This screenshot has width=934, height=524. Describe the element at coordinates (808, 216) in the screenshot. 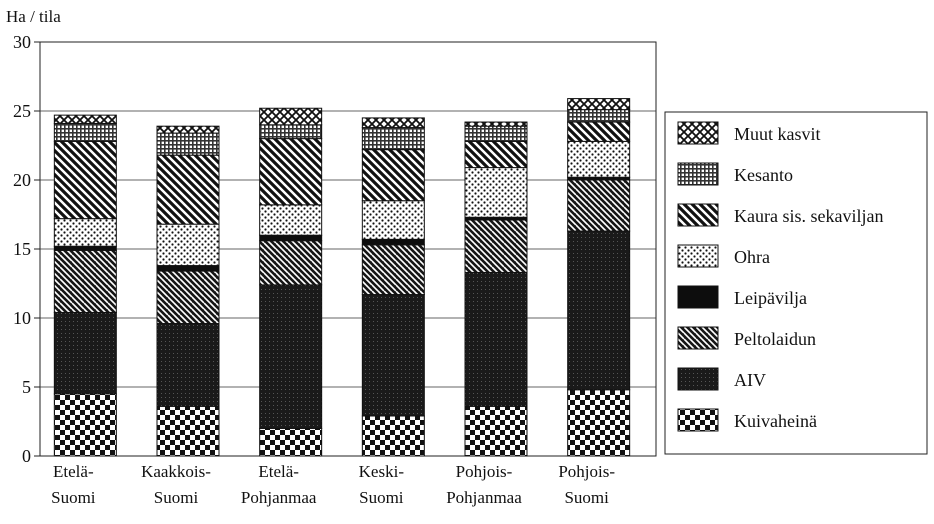

I see `legend-label: Kaura sis. sekaviljan` at that location.